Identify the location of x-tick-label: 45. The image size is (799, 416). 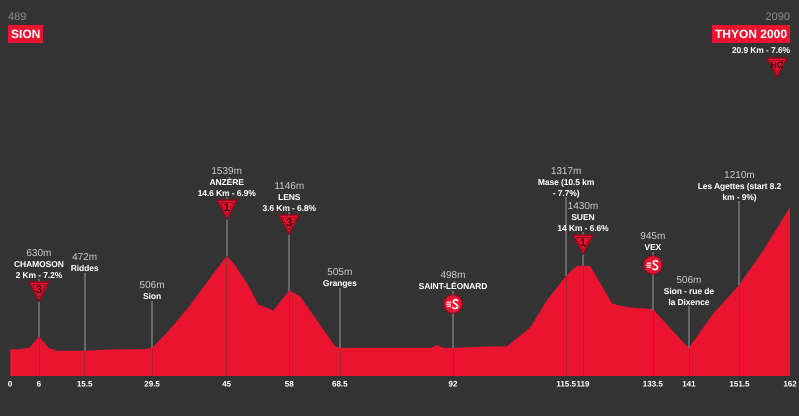
(227, 384).